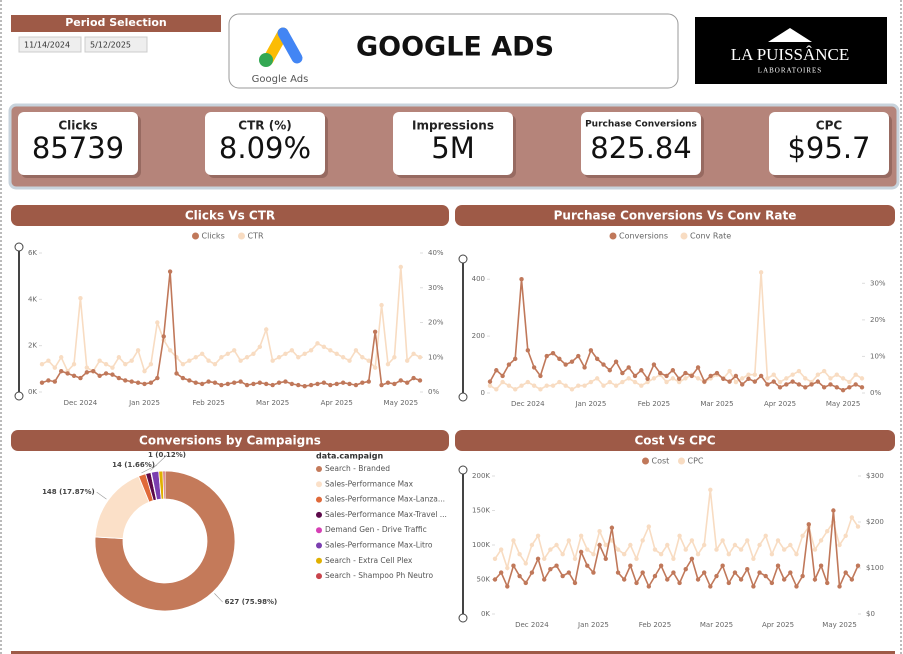 Image resolution: width=903 pixels, height=654 pixels. Describe the element at coordinates (265, 148) in the screenshot. I see `kpi-value: 8.09%` at that location.